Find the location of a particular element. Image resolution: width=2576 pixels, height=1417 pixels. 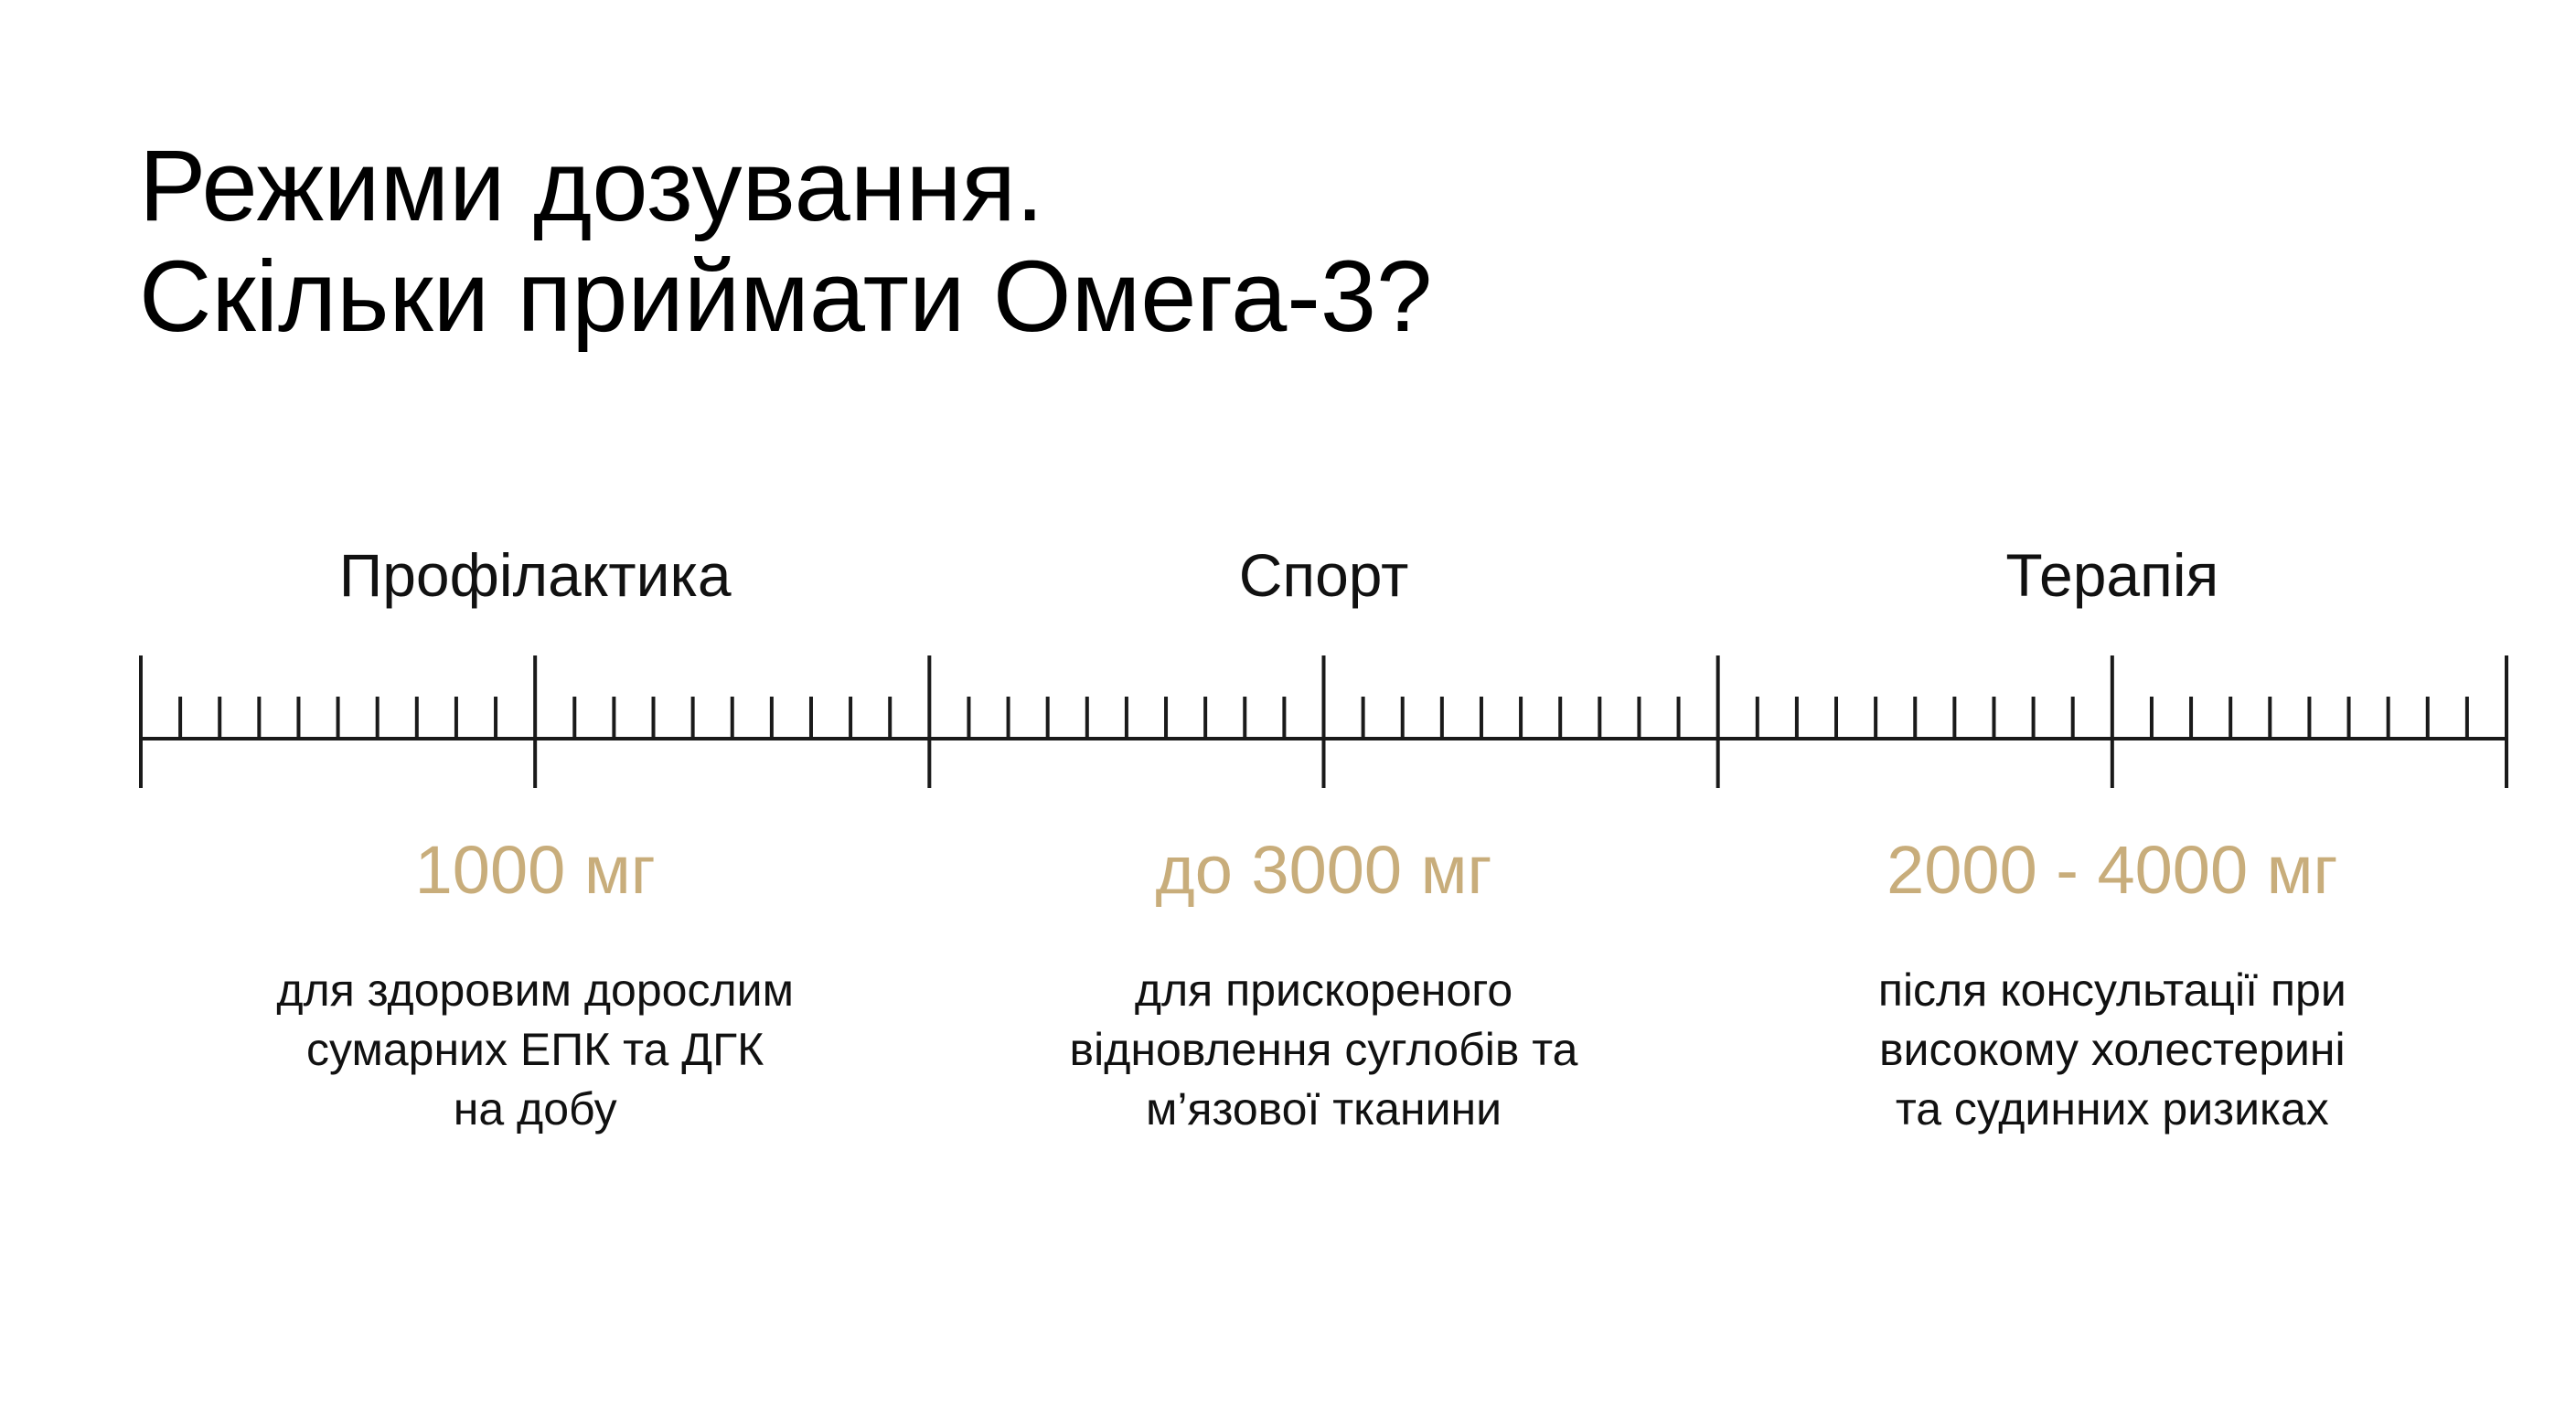

ruler is located at coordinates (1323, 721).